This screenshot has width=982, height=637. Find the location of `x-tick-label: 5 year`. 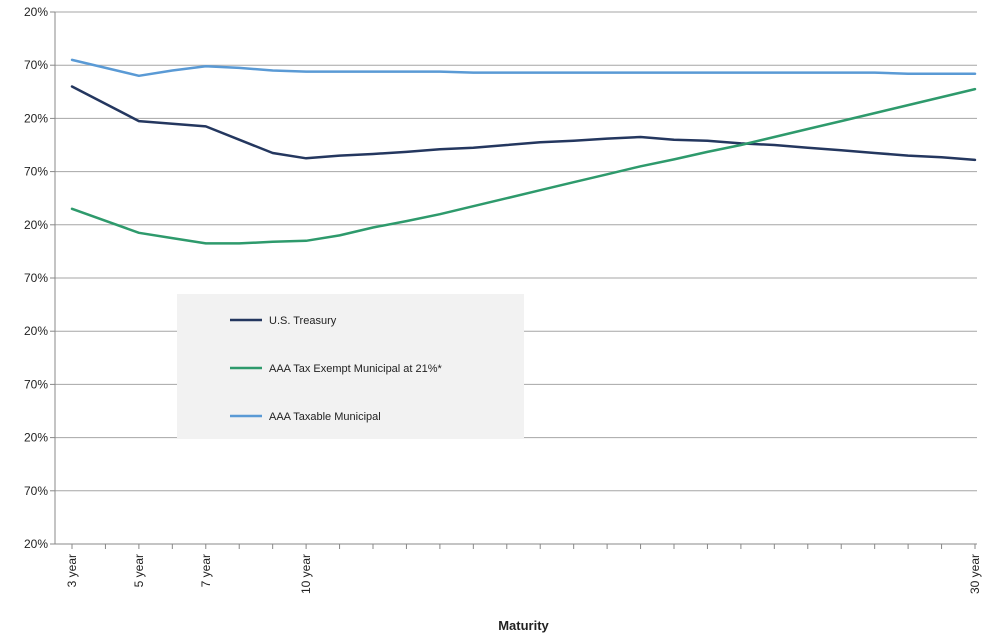

x-tick-label: 5 year is located at coordinates (139, 570).